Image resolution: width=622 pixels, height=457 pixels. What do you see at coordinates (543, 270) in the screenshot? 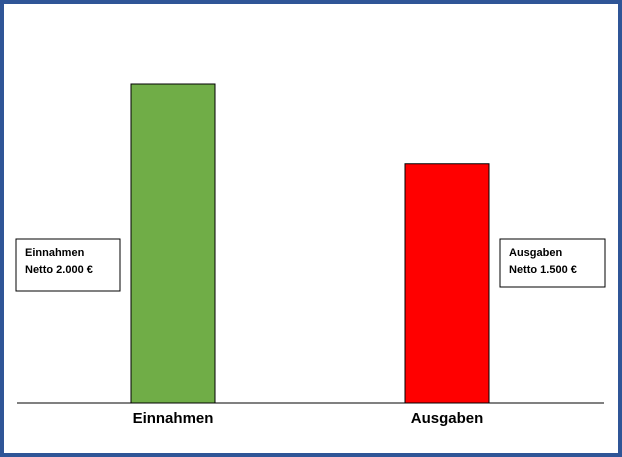
I see `value-label: Netto 1.500 €` at bounding box center [543, 270].